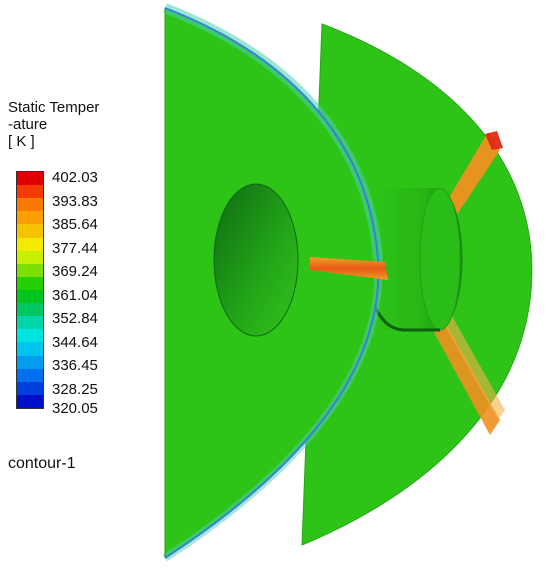  What do you see at coordinates (75, 365) in the screenshot?
I see `tick-label: 336.45` at bounding box center [75, 365].